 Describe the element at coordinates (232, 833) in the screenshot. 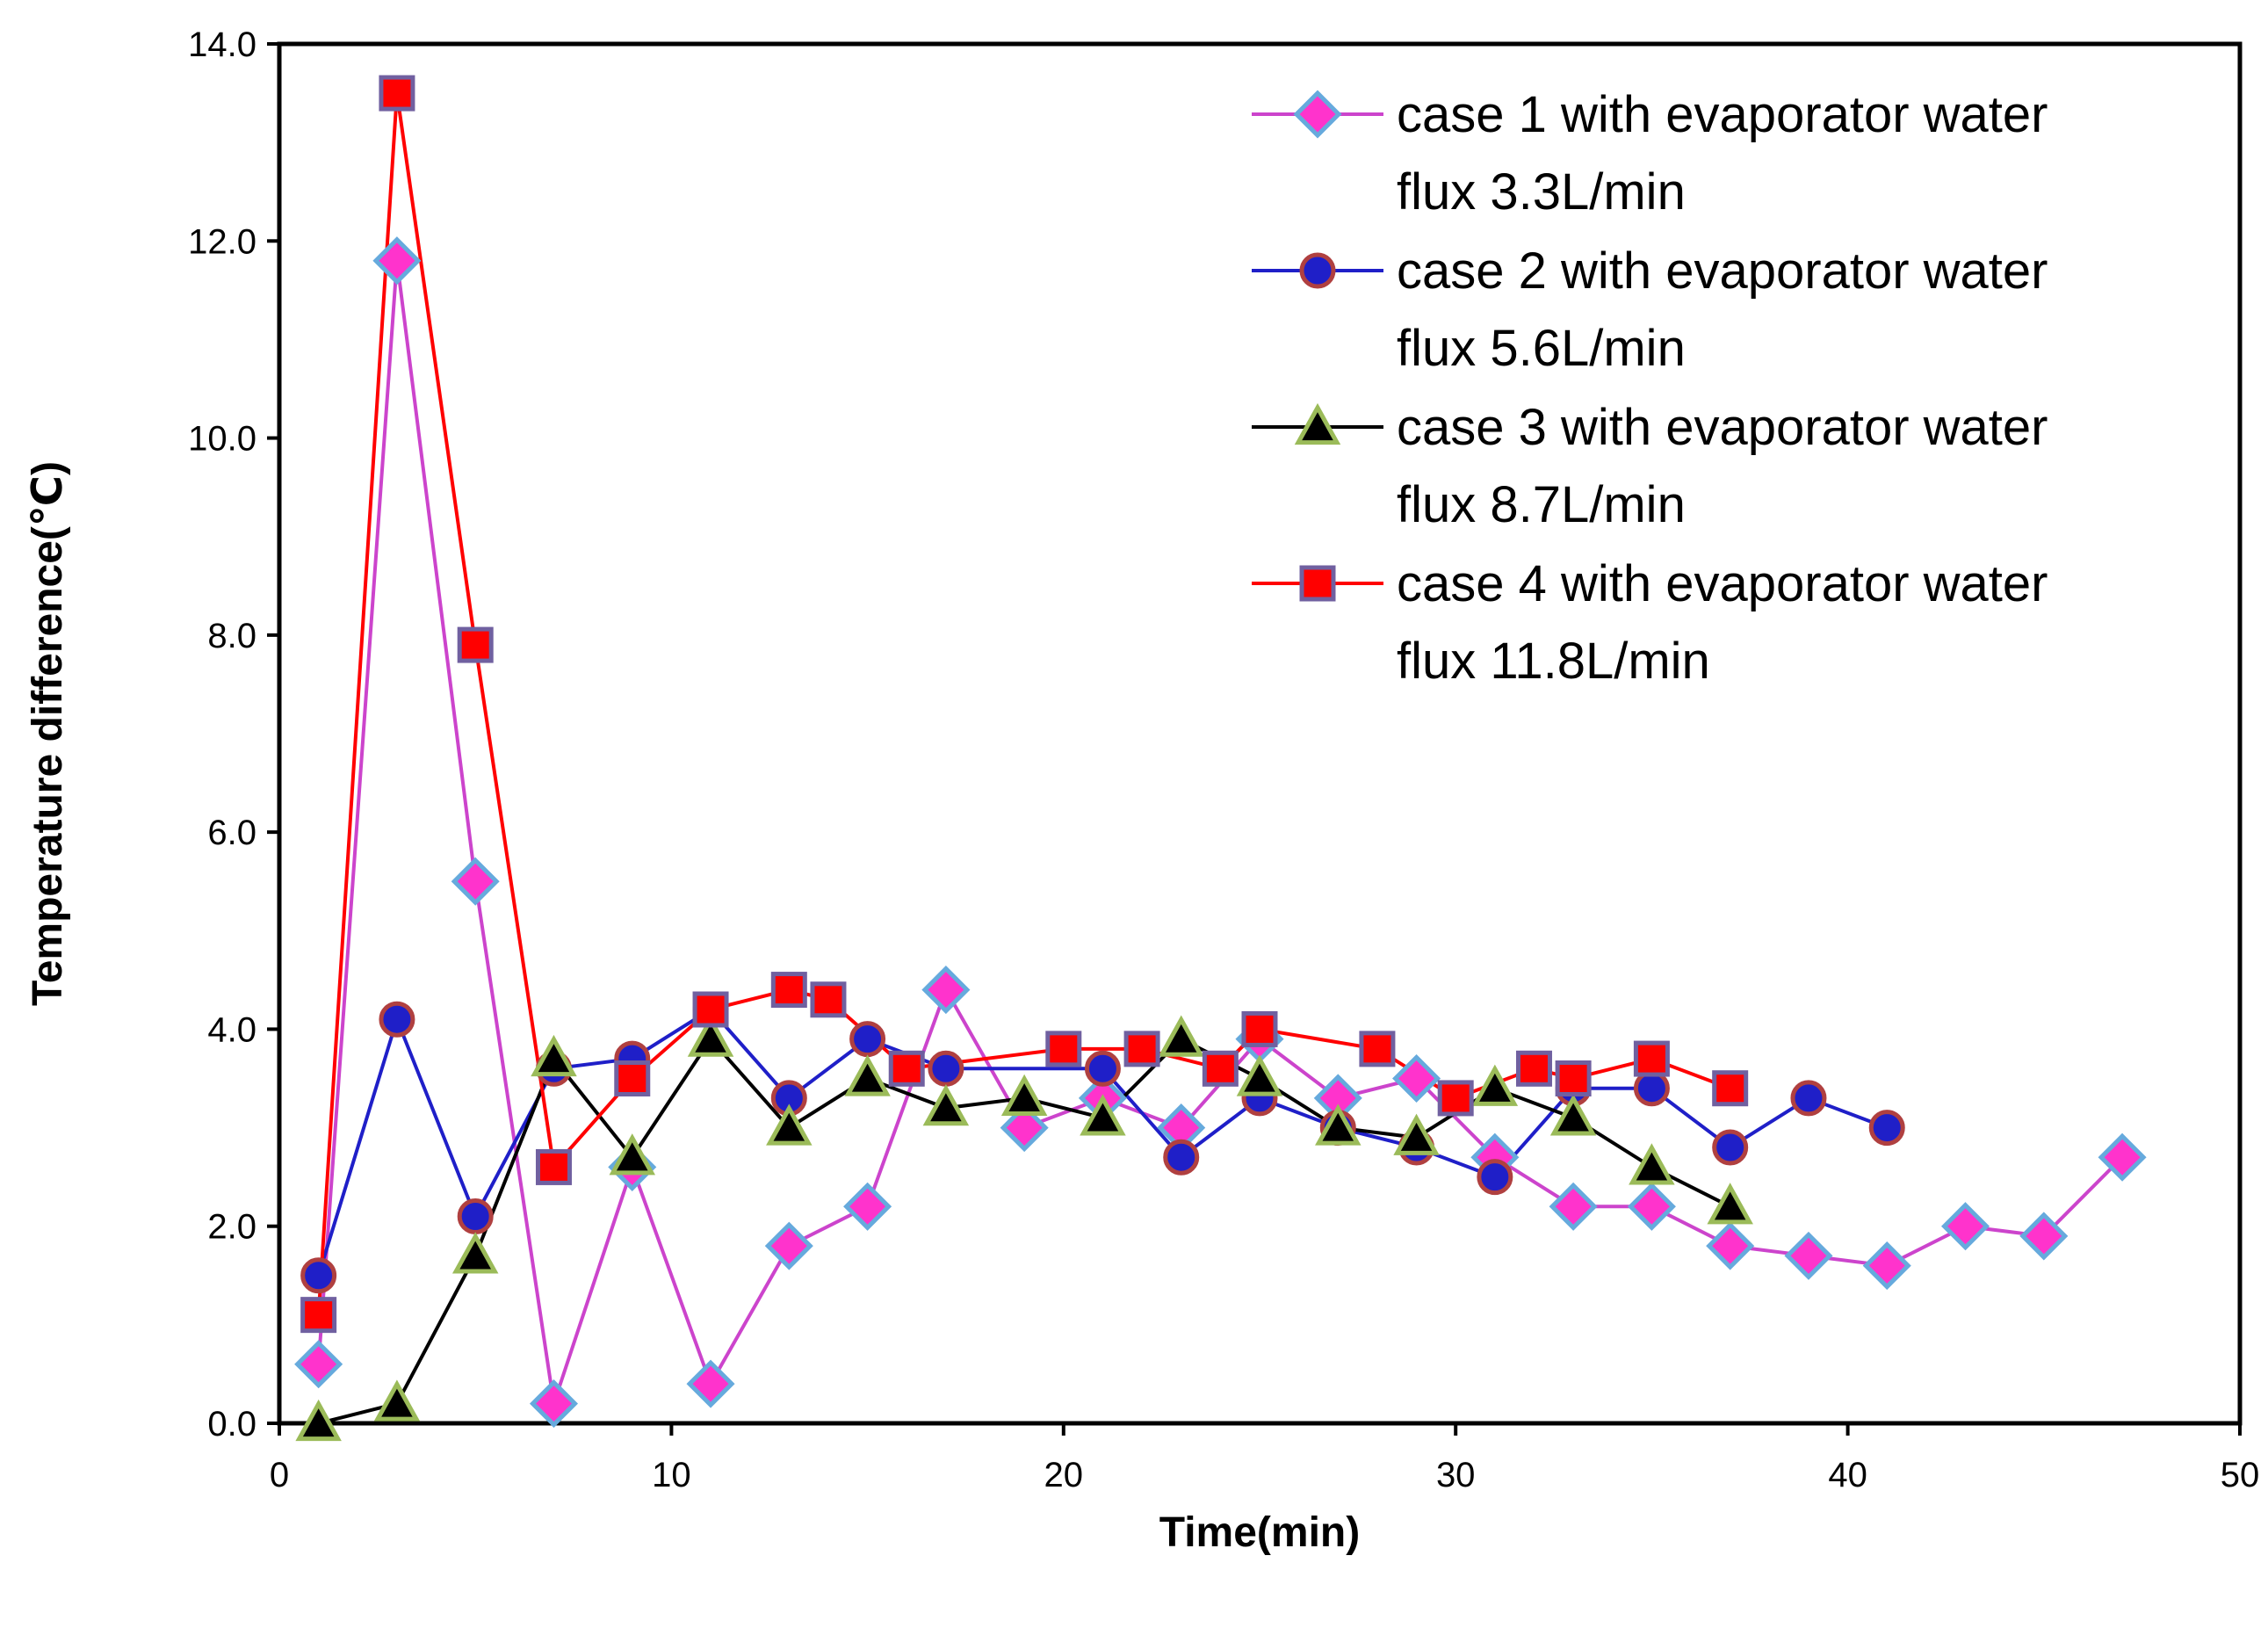

I see `y-tick-label: 6.0` at that location.